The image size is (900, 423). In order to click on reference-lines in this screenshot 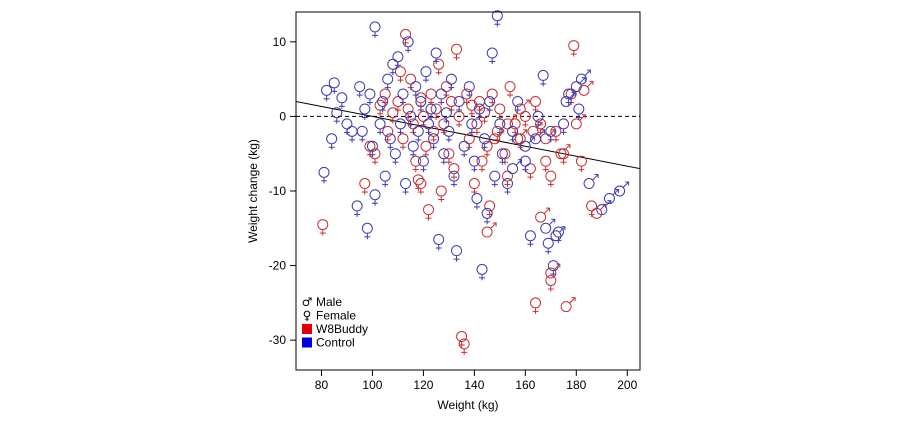, I will do `click(468, 135)`.